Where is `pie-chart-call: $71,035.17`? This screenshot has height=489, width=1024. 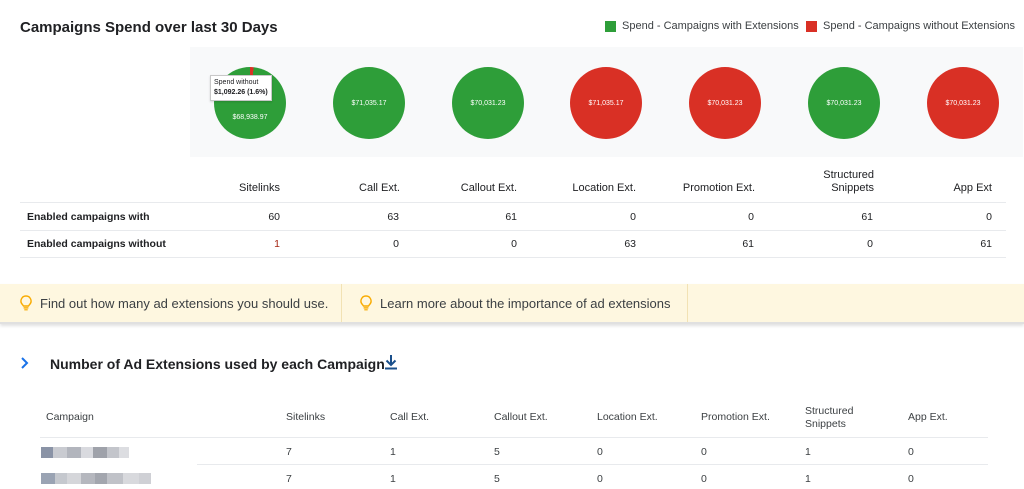
pie-chart-call: $71,035.17 is located at coordinates (369, 102).